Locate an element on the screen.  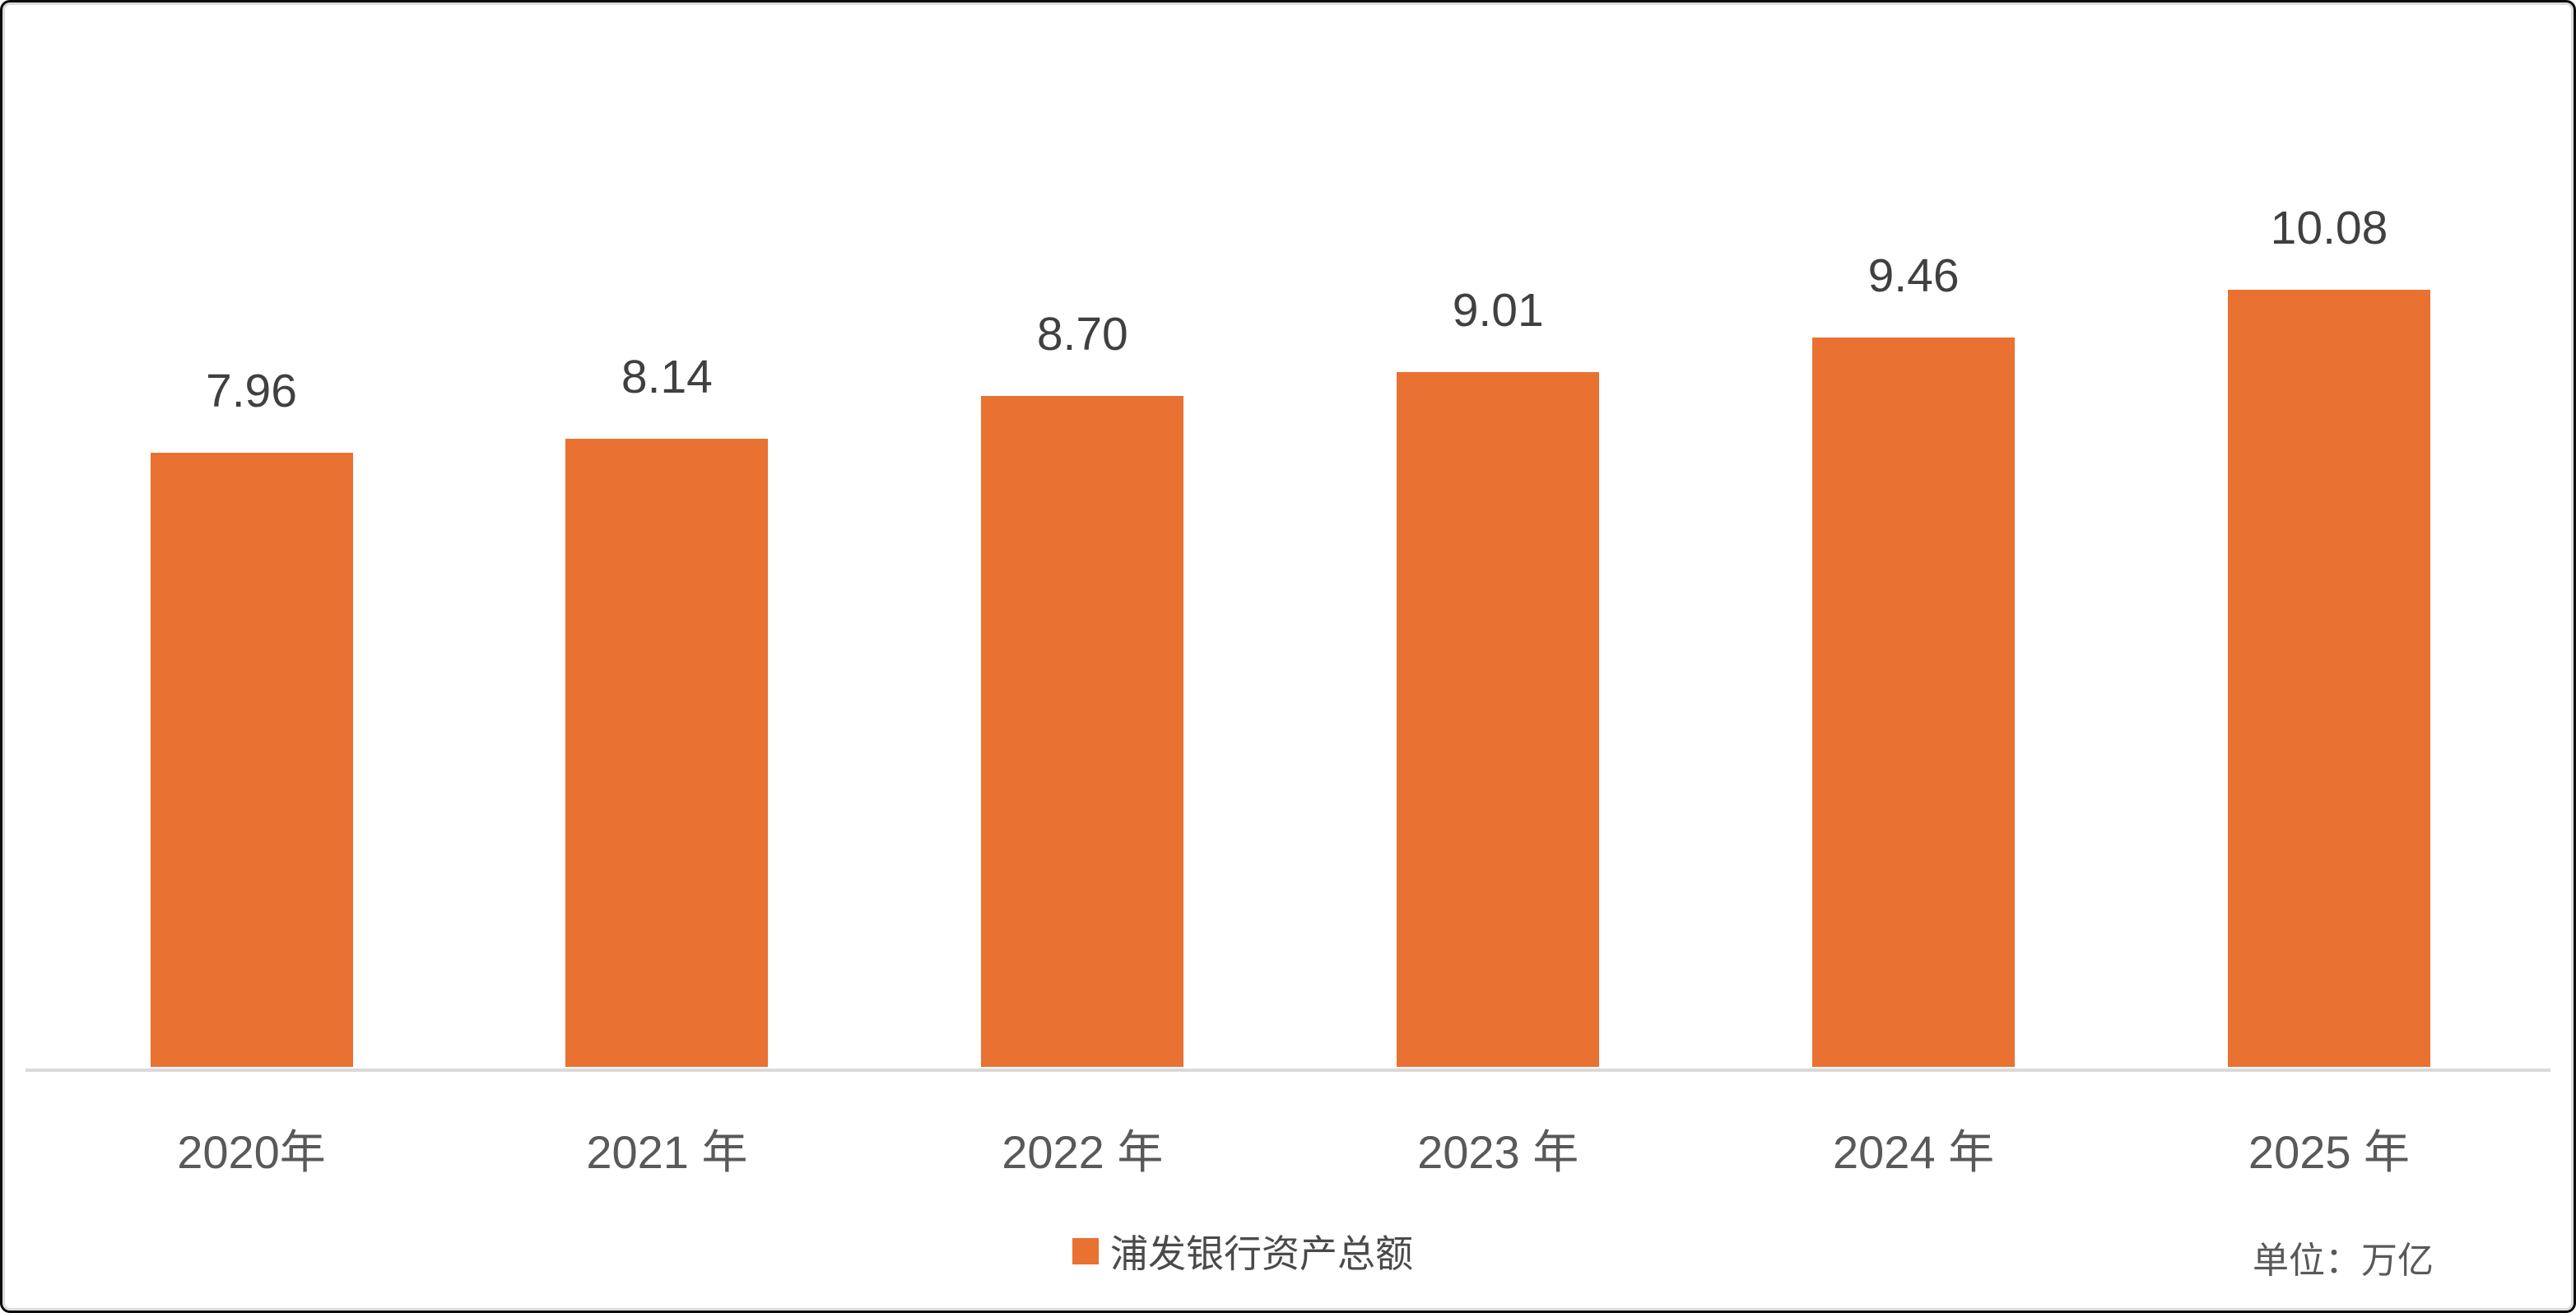
bar-value-label: 8.14 is located at coordinates (667, 377).